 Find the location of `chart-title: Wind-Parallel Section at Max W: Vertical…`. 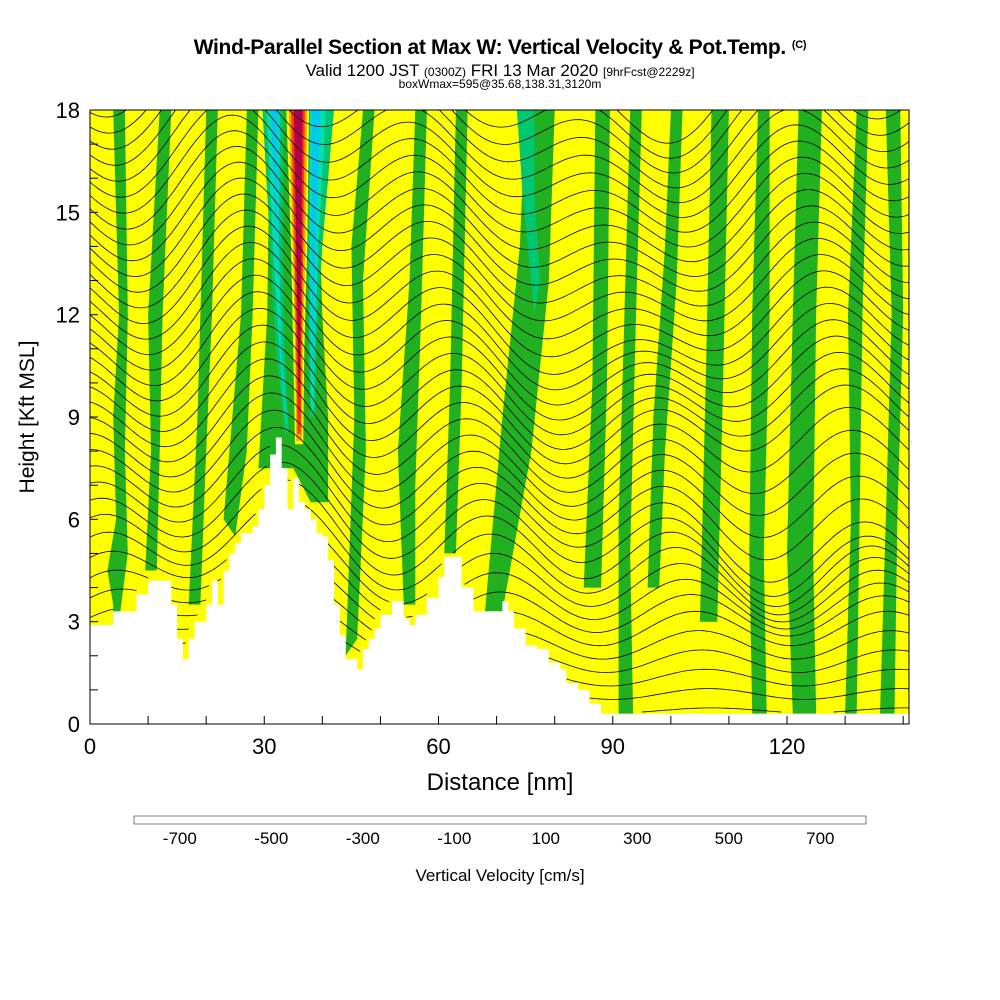

chart-title: Wind-Parallel Section at Max W: Vertical… is located at coordinates (500, 48).